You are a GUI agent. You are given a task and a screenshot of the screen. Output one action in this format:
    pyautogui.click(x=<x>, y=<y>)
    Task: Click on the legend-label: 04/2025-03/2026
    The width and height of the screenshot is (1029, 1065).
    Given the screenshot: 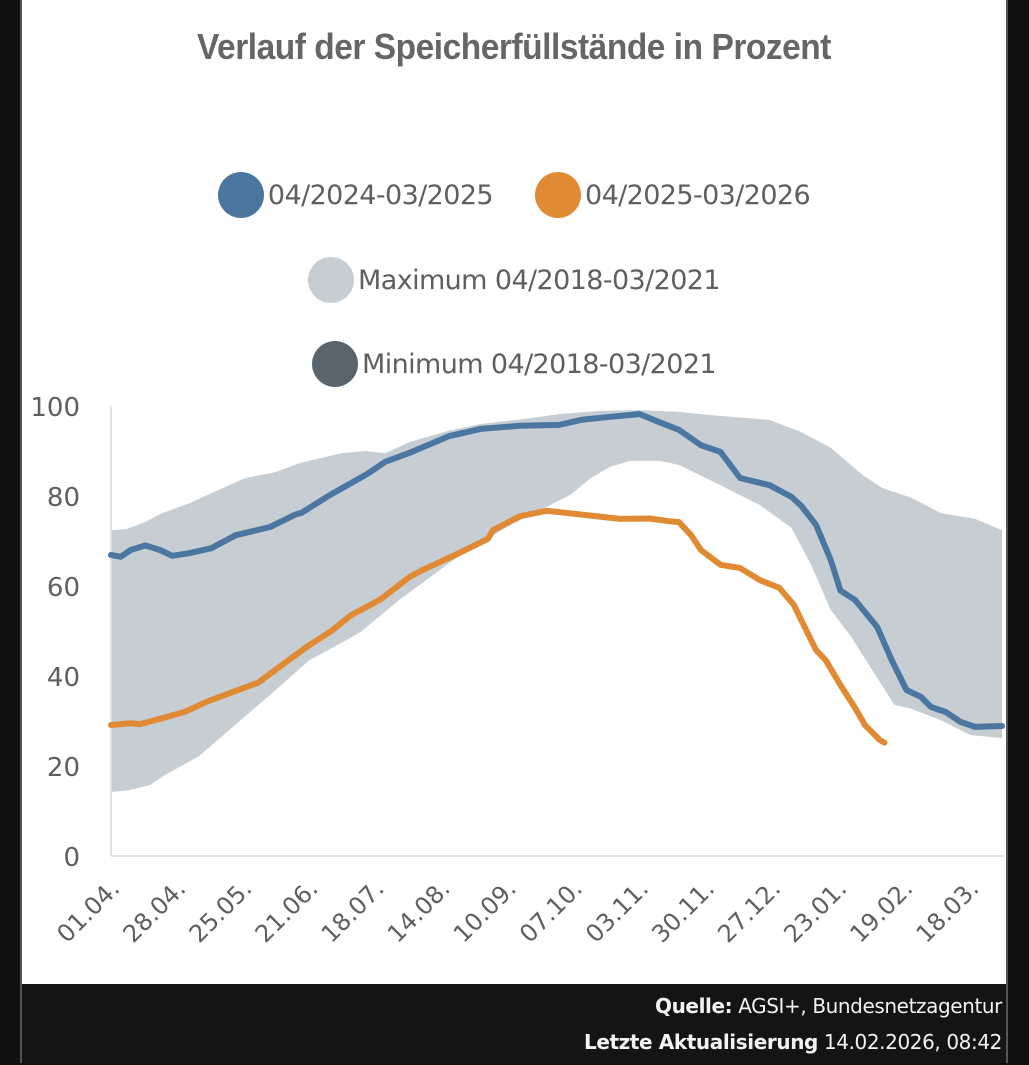 What is the action you would take?
    pyautogui.click(x=698, y=195)
    